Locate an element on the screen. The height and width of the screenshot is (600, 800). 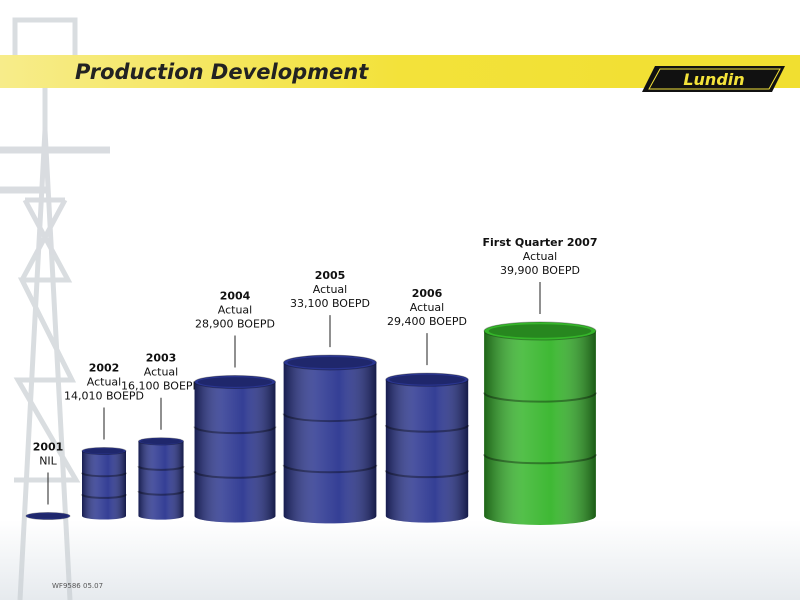
value-label: 16,100 BOEPD is located at coordinates (161, 386).